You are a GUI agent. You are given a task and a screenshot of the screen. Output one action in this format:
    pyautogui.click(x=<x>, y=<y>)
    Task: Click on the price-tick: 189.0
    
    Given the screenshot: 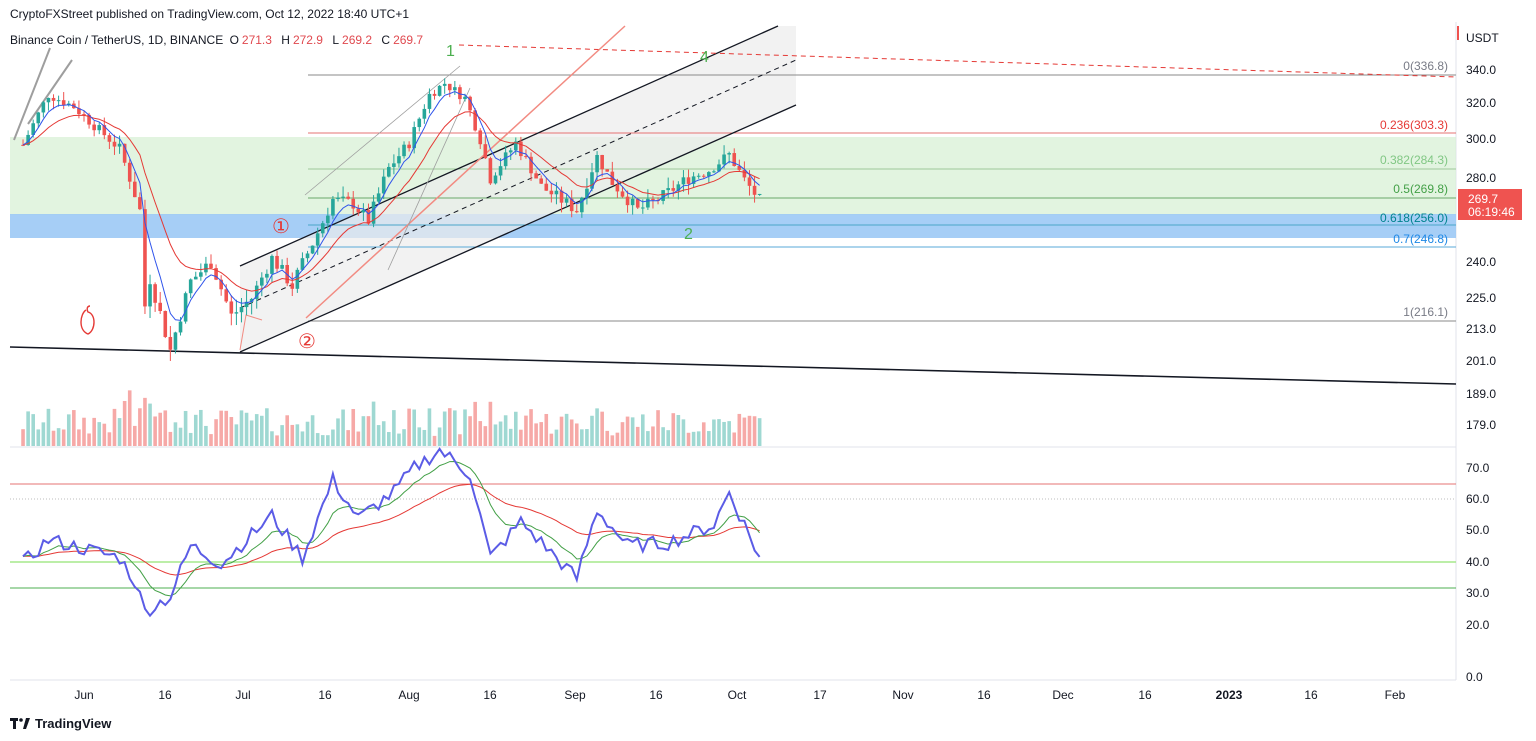 What is the action you would take?
    pyautogui.click(x=1481, y=394)
    